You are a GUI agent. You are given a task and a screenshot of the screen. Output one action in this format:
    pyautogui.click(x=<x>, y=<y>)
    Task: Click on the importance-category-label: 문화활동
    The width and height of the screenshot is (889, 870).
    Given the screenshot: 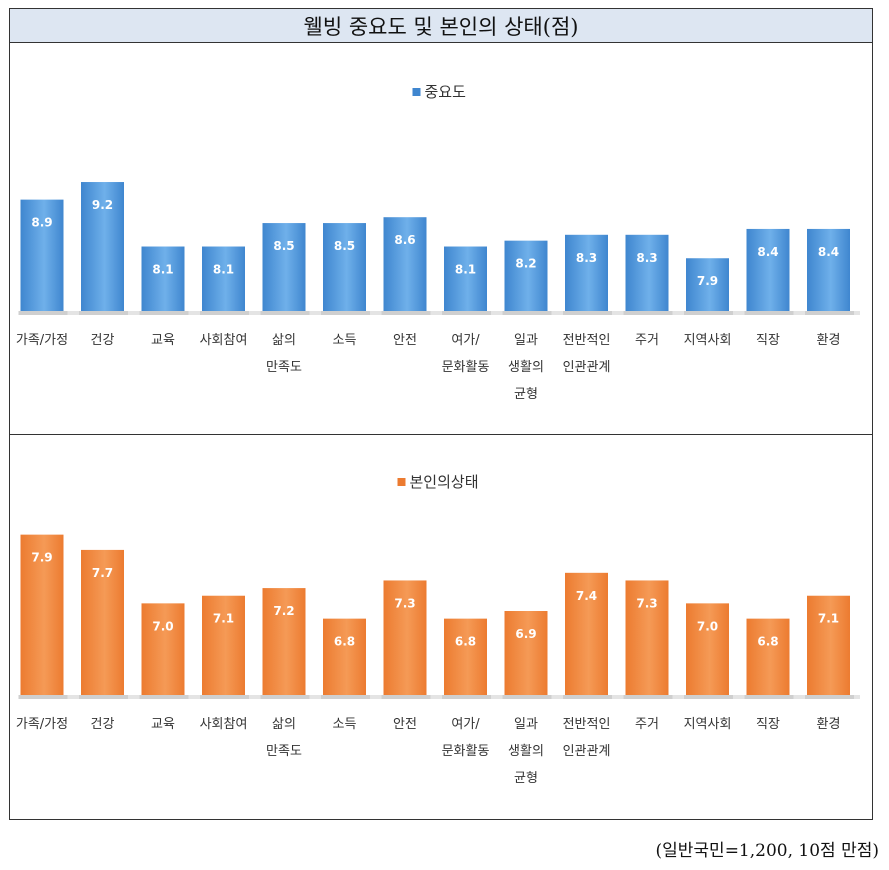 What is the action you would take?
    pyautogui.click(x=466, y=367)
    